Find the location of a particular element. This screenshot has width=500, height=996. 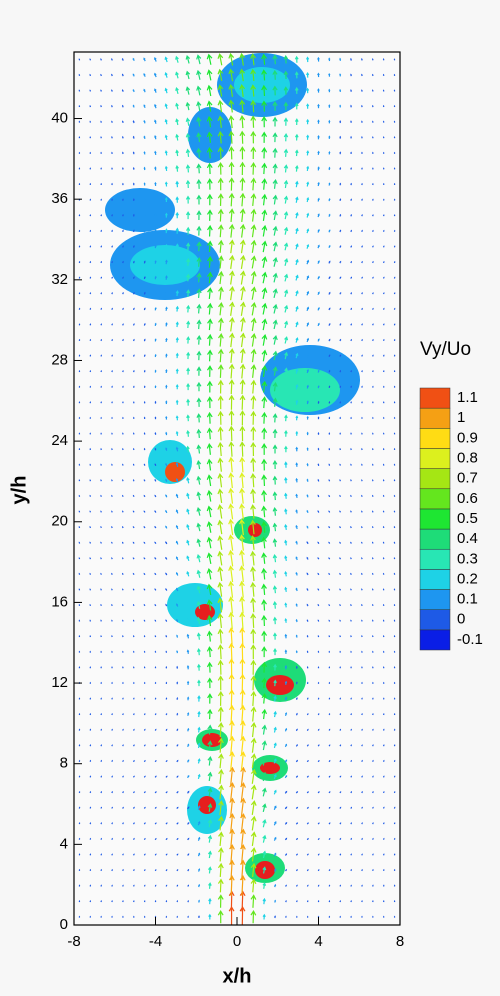

y-tick-label: 12 is located at coordinates (59, 682).